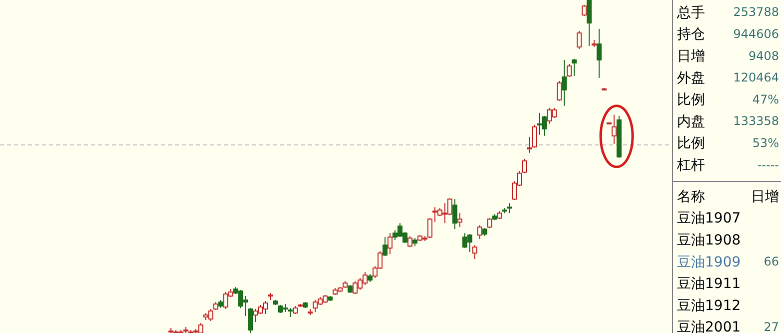  Describe the element at coordinates (763, 55) in the screenshot. I see `text: 9408` at that location.